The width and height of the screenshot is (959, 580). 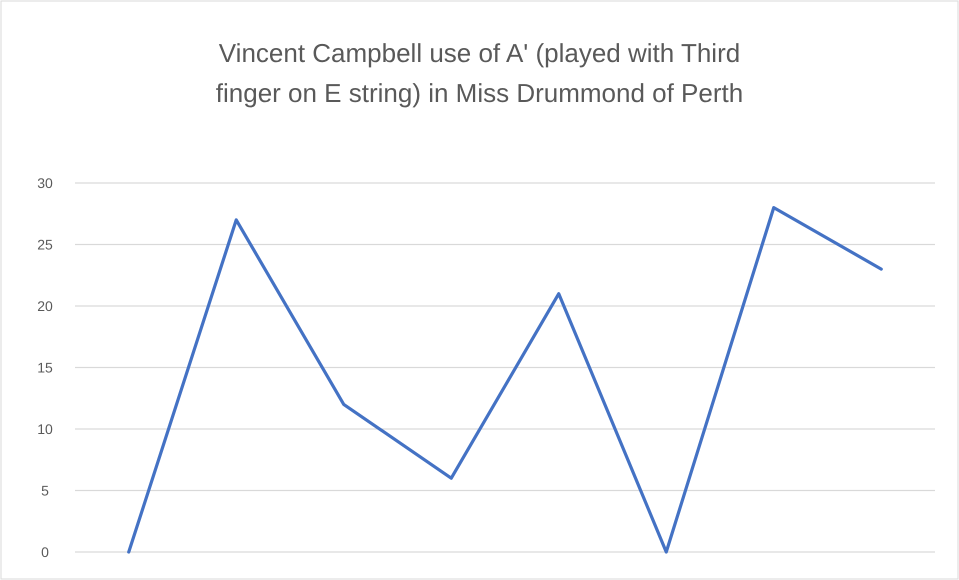 I want to click on y-tick-label: 15, so click(x=45, y=367).